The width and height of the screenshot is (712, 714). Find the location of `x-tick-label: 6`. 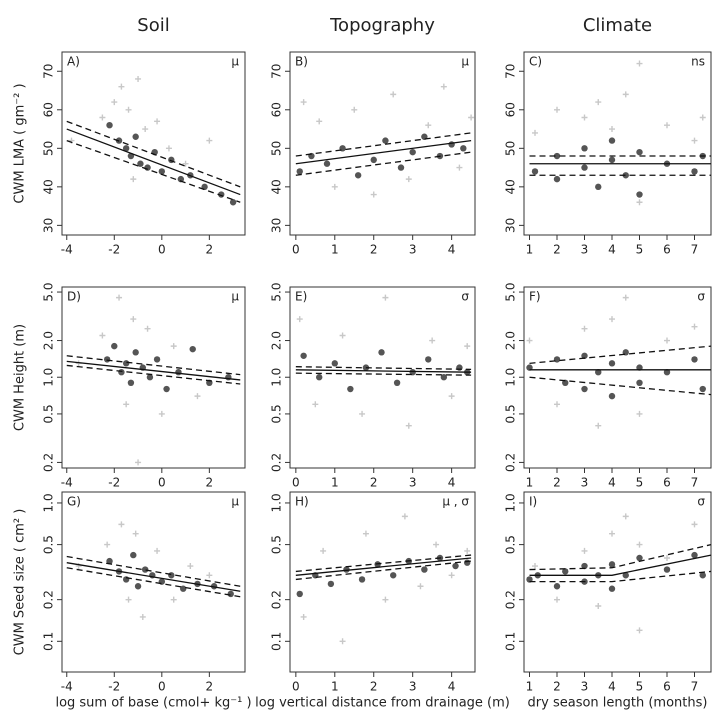

x-tick-label: 6 is located at coordinates (667, 687).